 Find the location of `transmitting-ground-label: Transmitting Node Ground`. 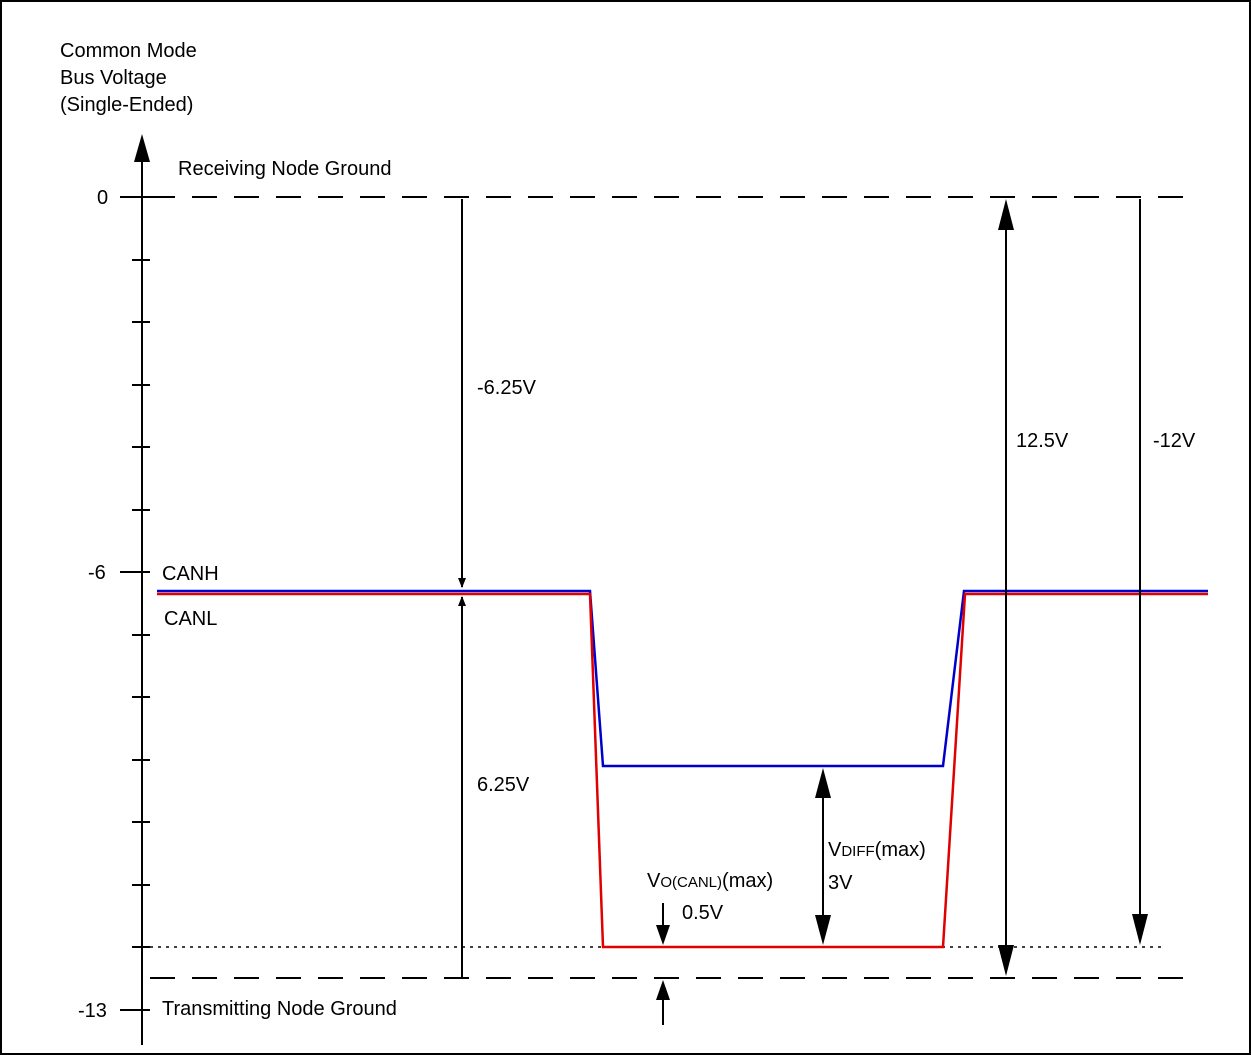

transmitting-ground-label: Transmitting Node Ground is located at coordinates (279, 1009).